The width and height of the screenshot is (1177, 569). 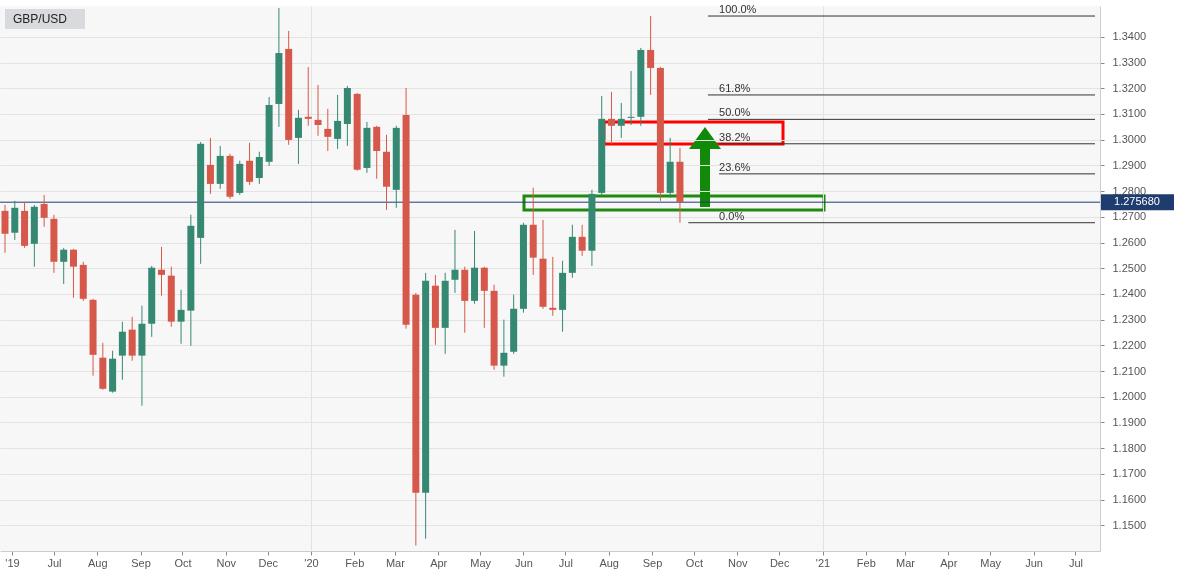 I want to click on annotation: 38.2%, so click(x=735, y=136).